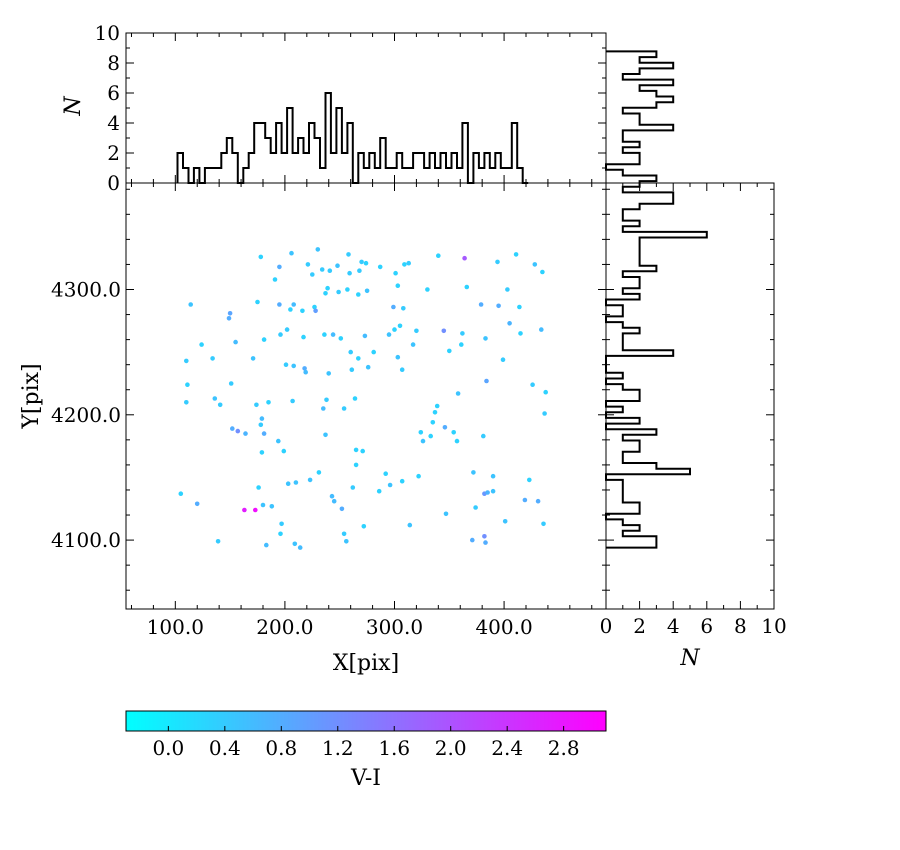  I want to click on x-axis-label: X[pix], so click(366, 663).